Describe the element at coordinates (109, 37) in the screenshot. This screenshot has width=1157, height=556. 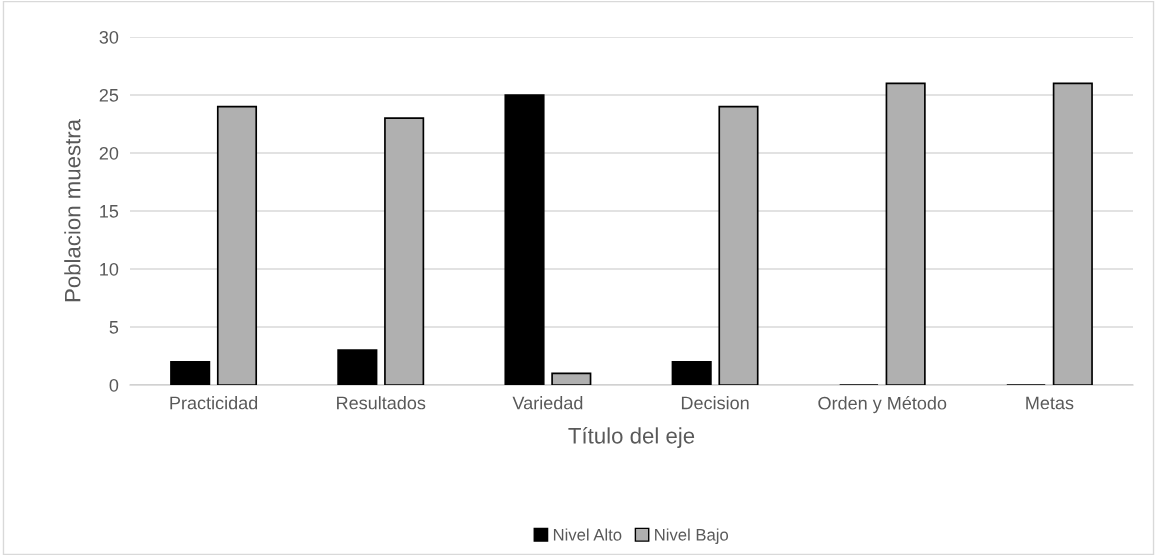
I see `y-tick-label: 30` at that location.